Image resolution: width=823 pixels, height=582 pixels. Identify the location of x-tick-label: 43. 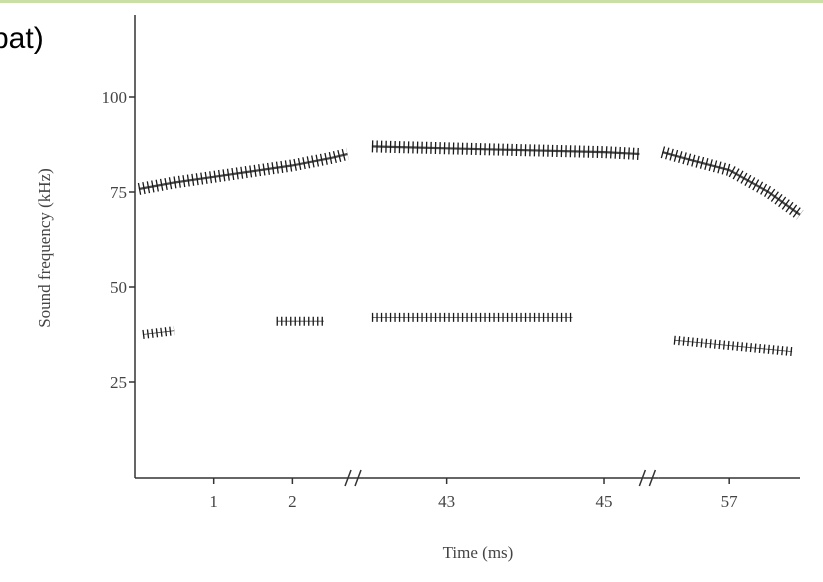
(446, 501).